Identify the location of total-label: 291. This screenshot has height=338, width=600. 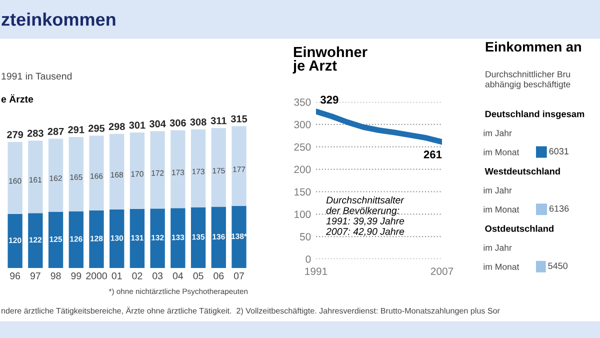
(76, 130).